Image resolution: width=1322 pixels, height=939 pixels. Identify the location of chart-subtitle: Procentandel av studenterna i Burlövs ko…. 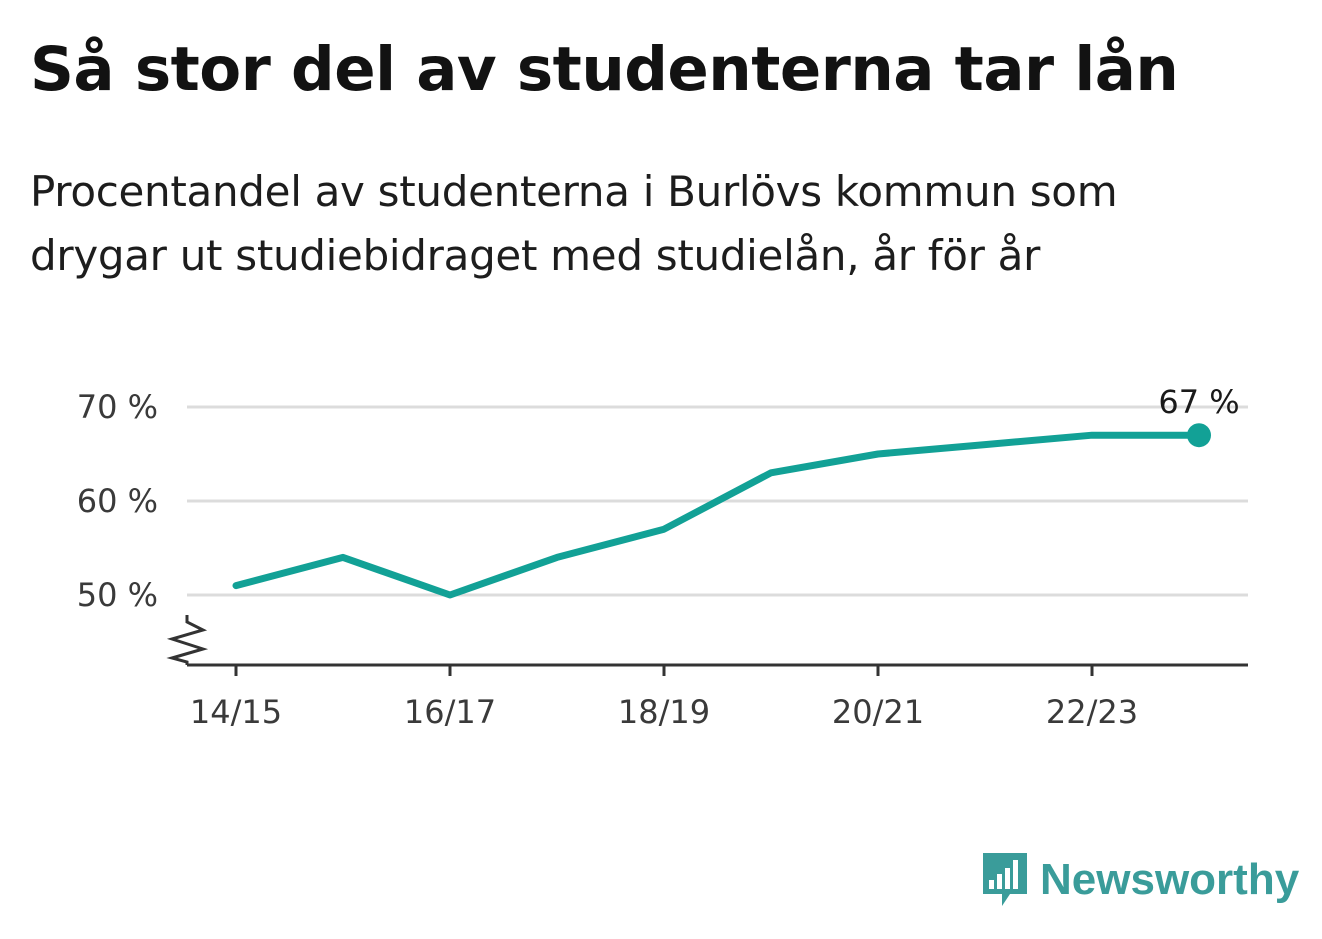
(574, 223).